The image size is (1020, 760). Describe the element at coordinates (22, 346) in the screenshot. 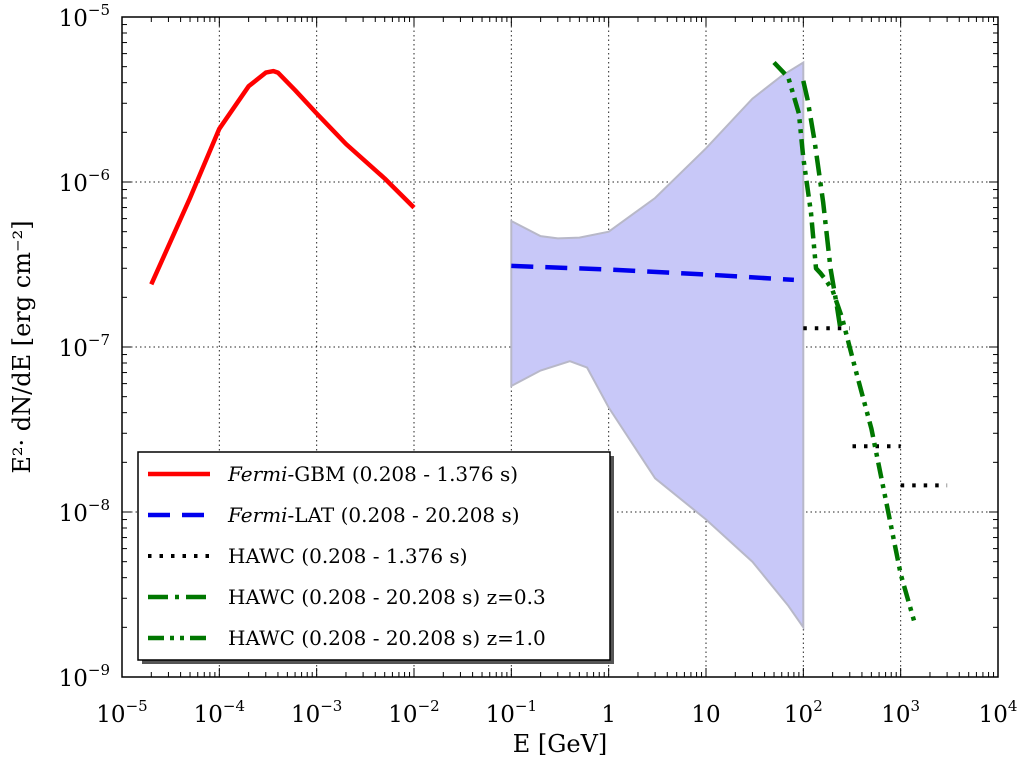

I see `y-axis-title: E²· dN/dE [erg cm⁻²]` at that location.